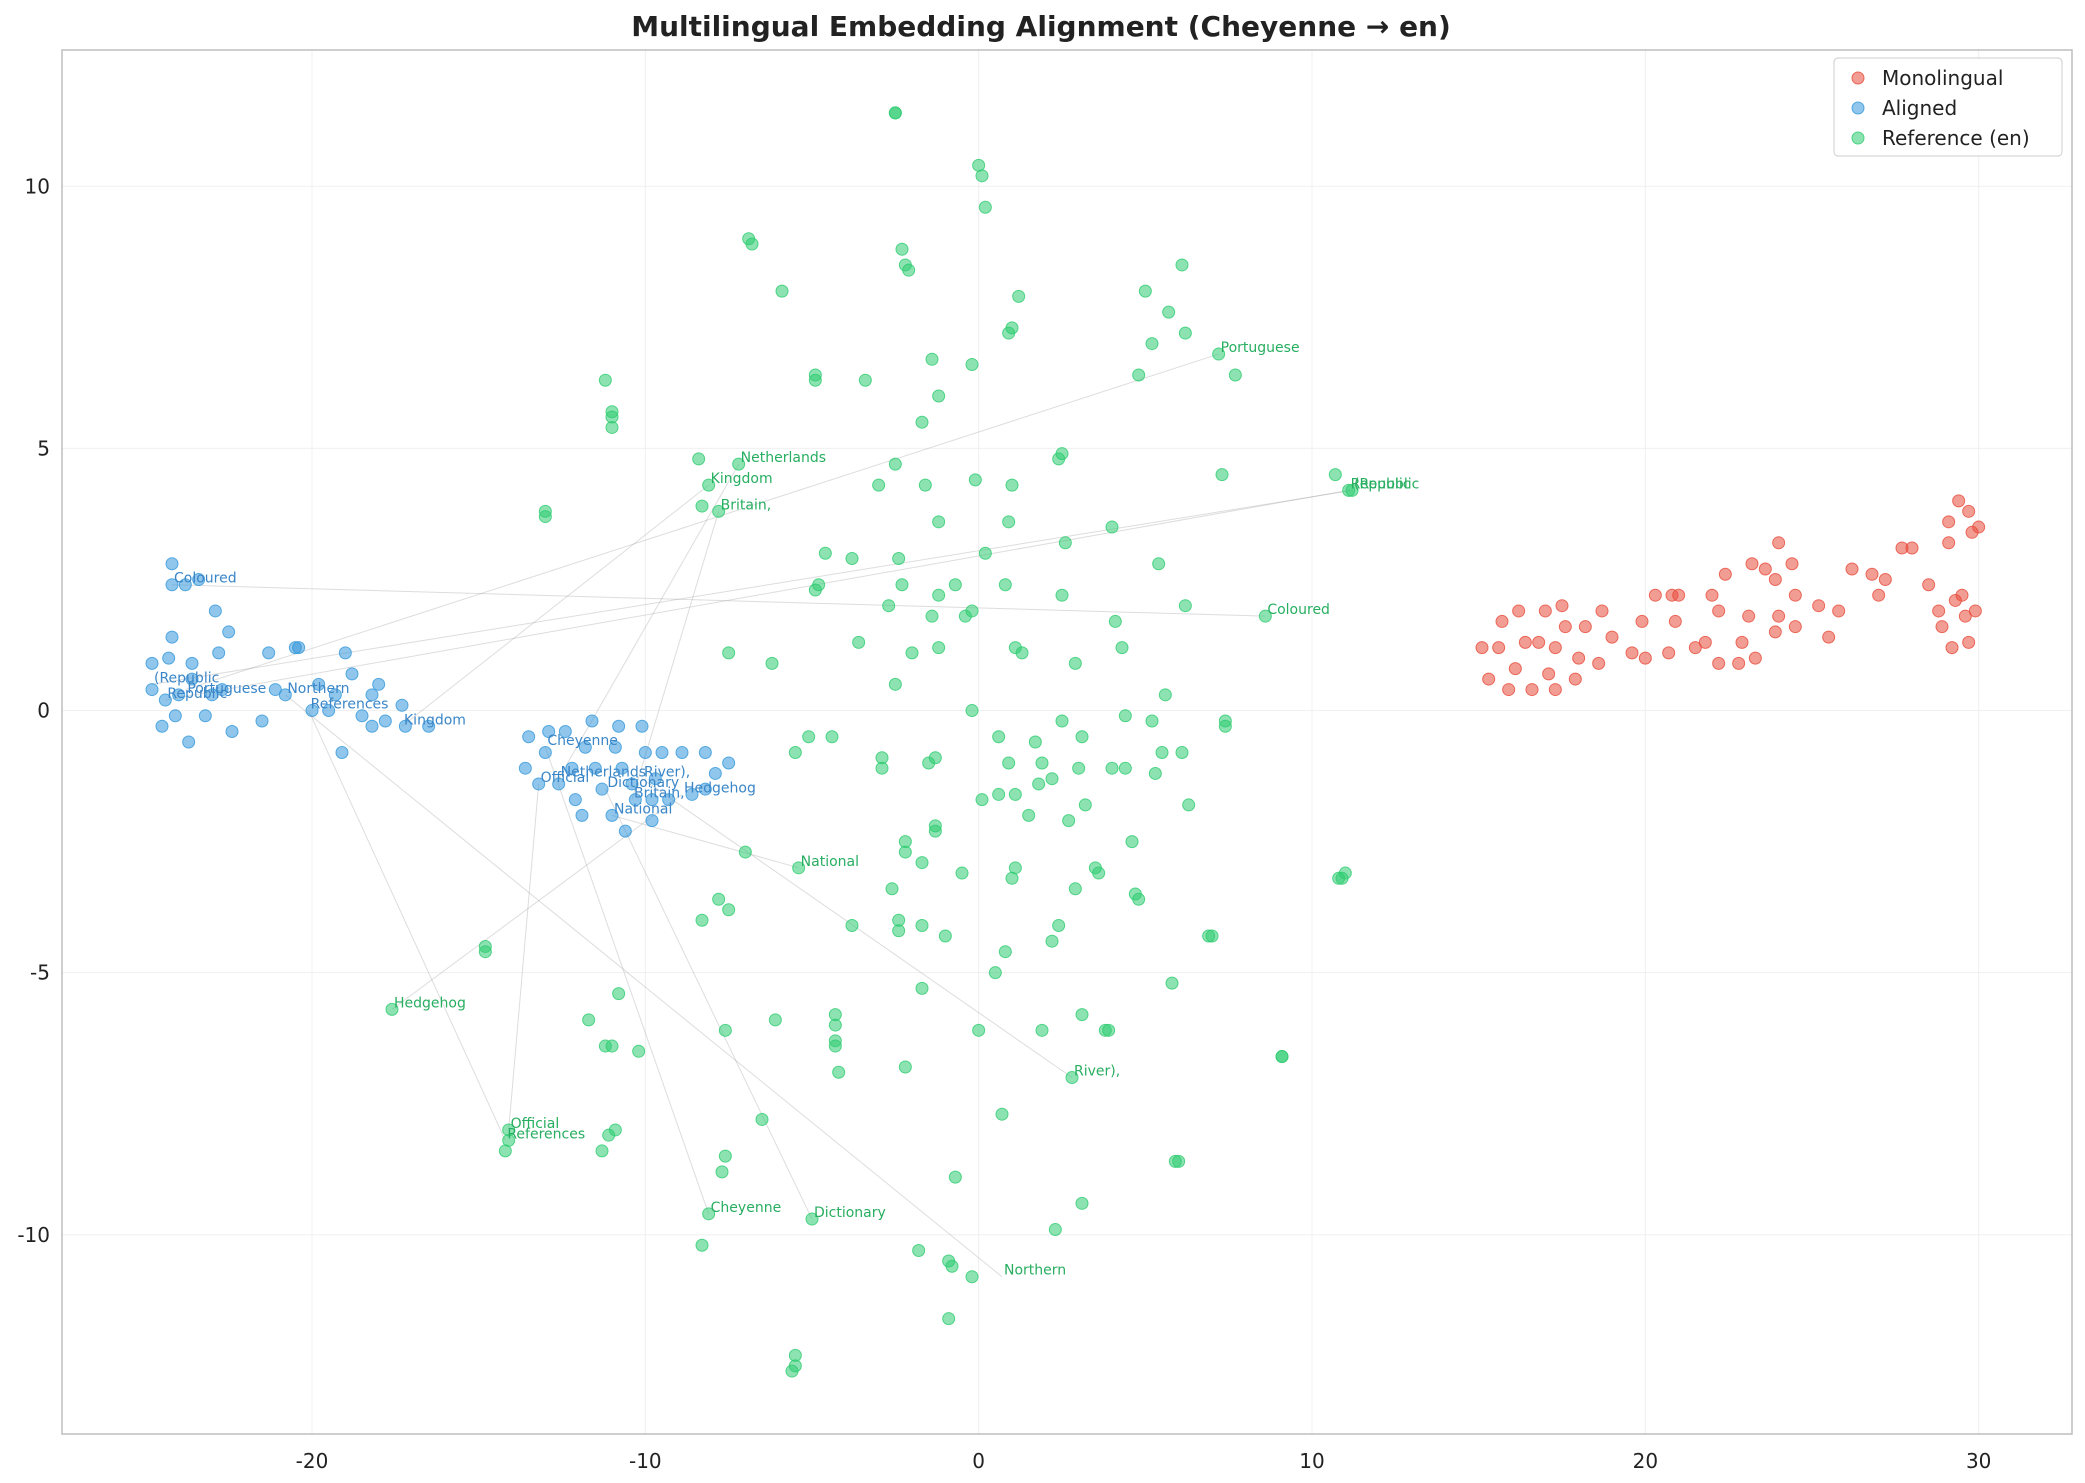 The width and height of the screenshot is (2085, 1483). I want to click on annotation-aligned: Dictionary, so click(643, 783).